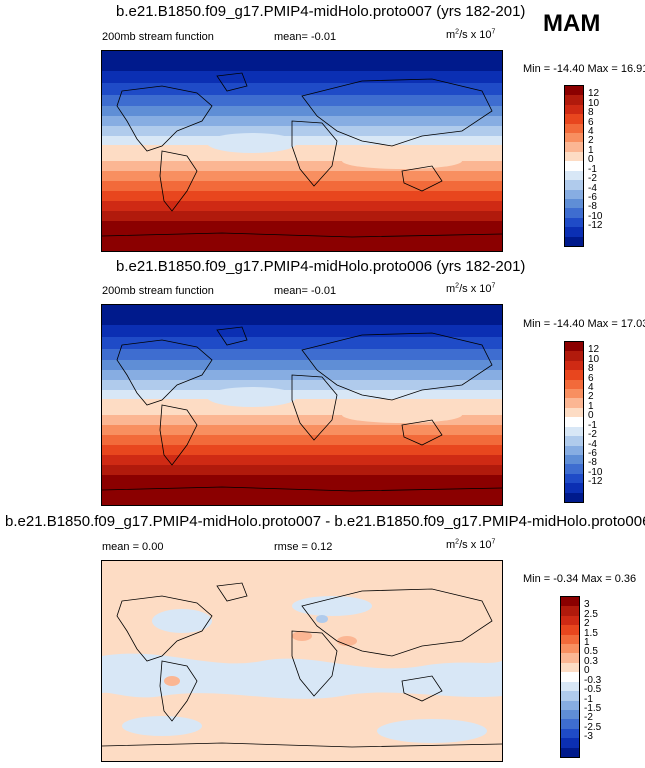 The height and width of the screenshot is (768, 645). I want to click on panel-2-minmax-label: Min = -14.40 Max = 17.03, so click(584, 324).